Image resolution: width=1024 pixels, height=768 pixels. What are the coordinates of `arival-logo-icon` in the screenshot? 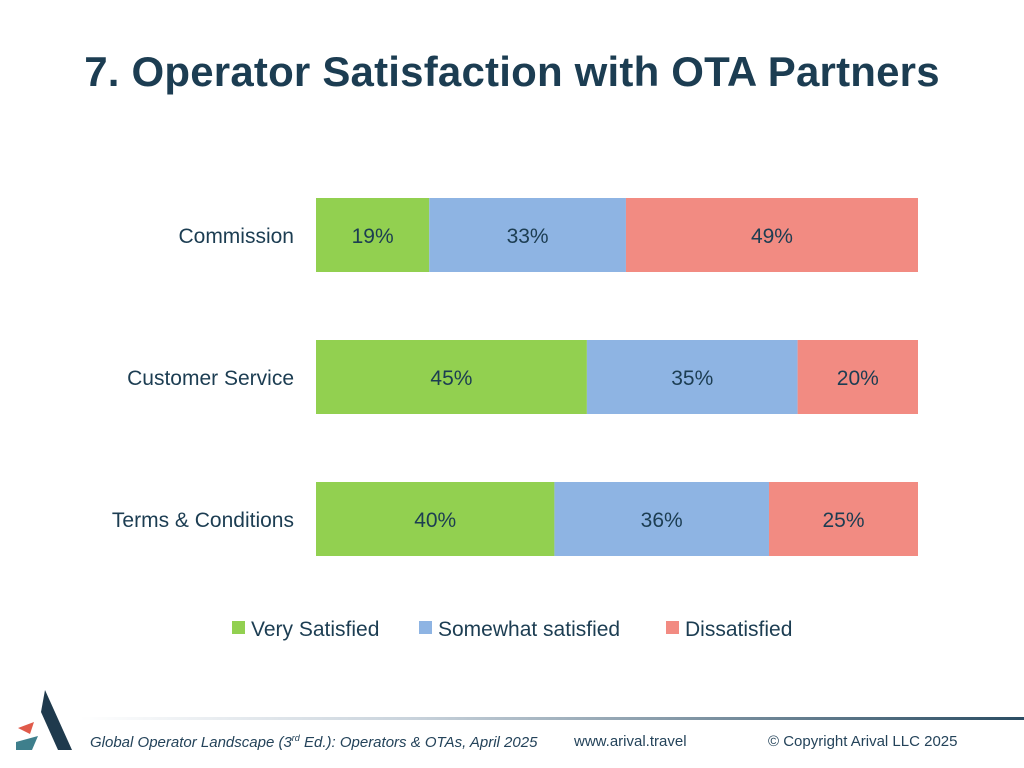 It's located at (44, 720).